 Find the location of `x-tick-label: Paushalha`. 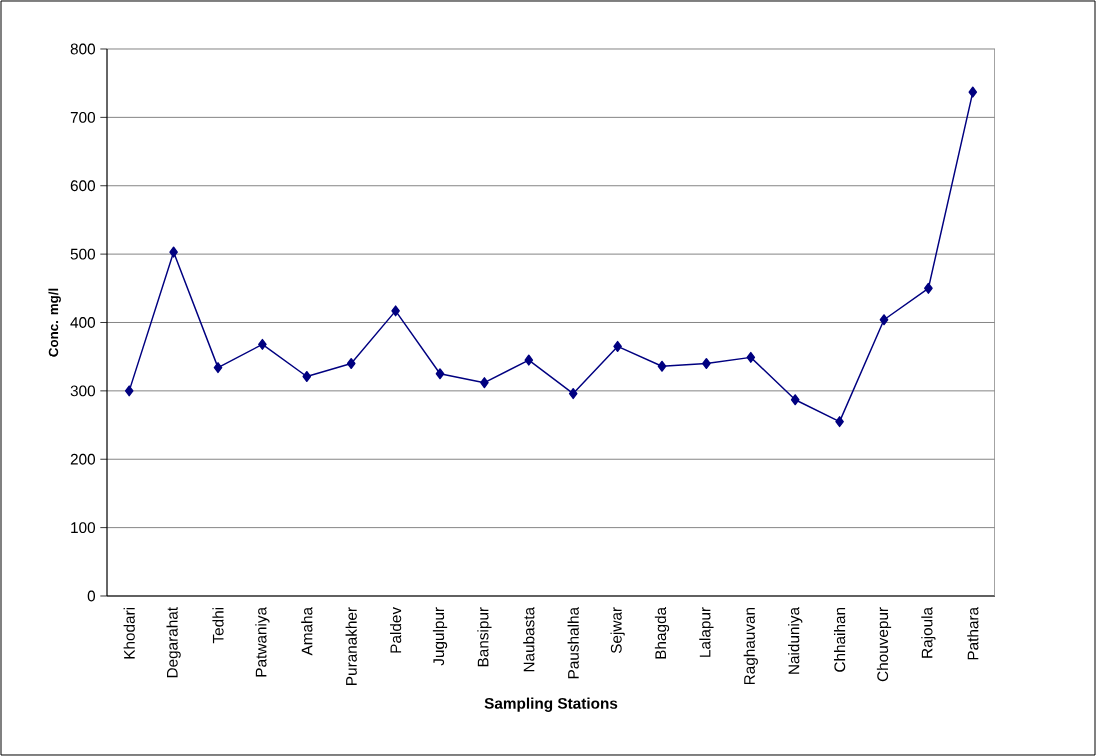

x-tick-label: Paushalha is located at coordinates (573, 642).